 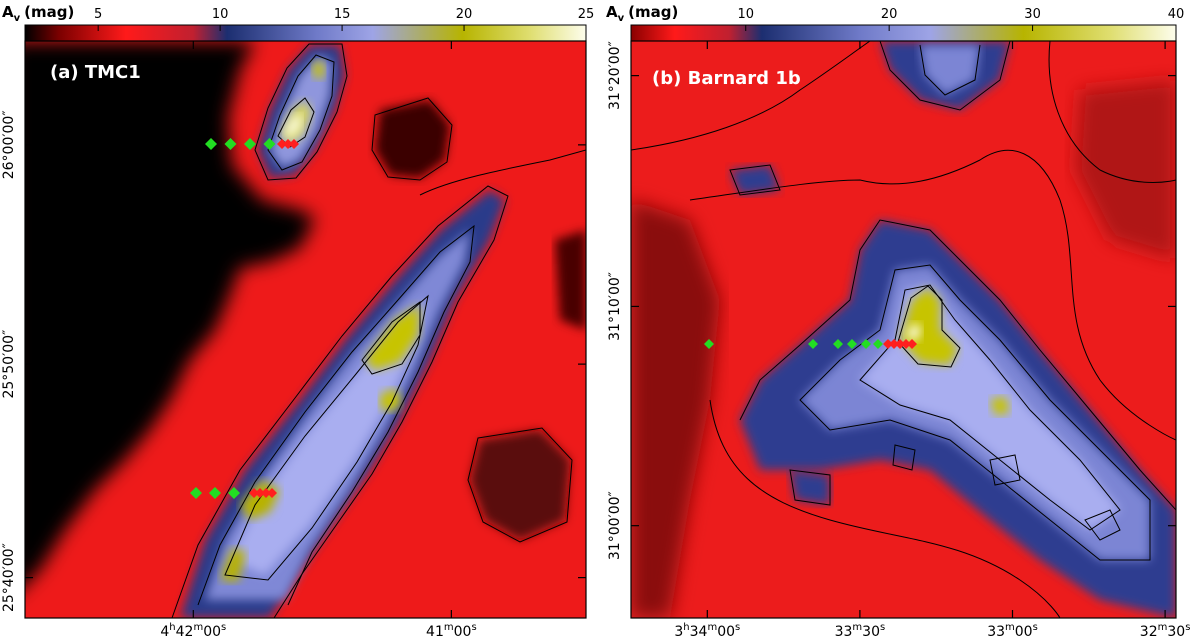 What do you see at coordinates (98, 14) in the screenshot?
I see `colorbar-tick-label: 5` at bounding box center [98, 14].